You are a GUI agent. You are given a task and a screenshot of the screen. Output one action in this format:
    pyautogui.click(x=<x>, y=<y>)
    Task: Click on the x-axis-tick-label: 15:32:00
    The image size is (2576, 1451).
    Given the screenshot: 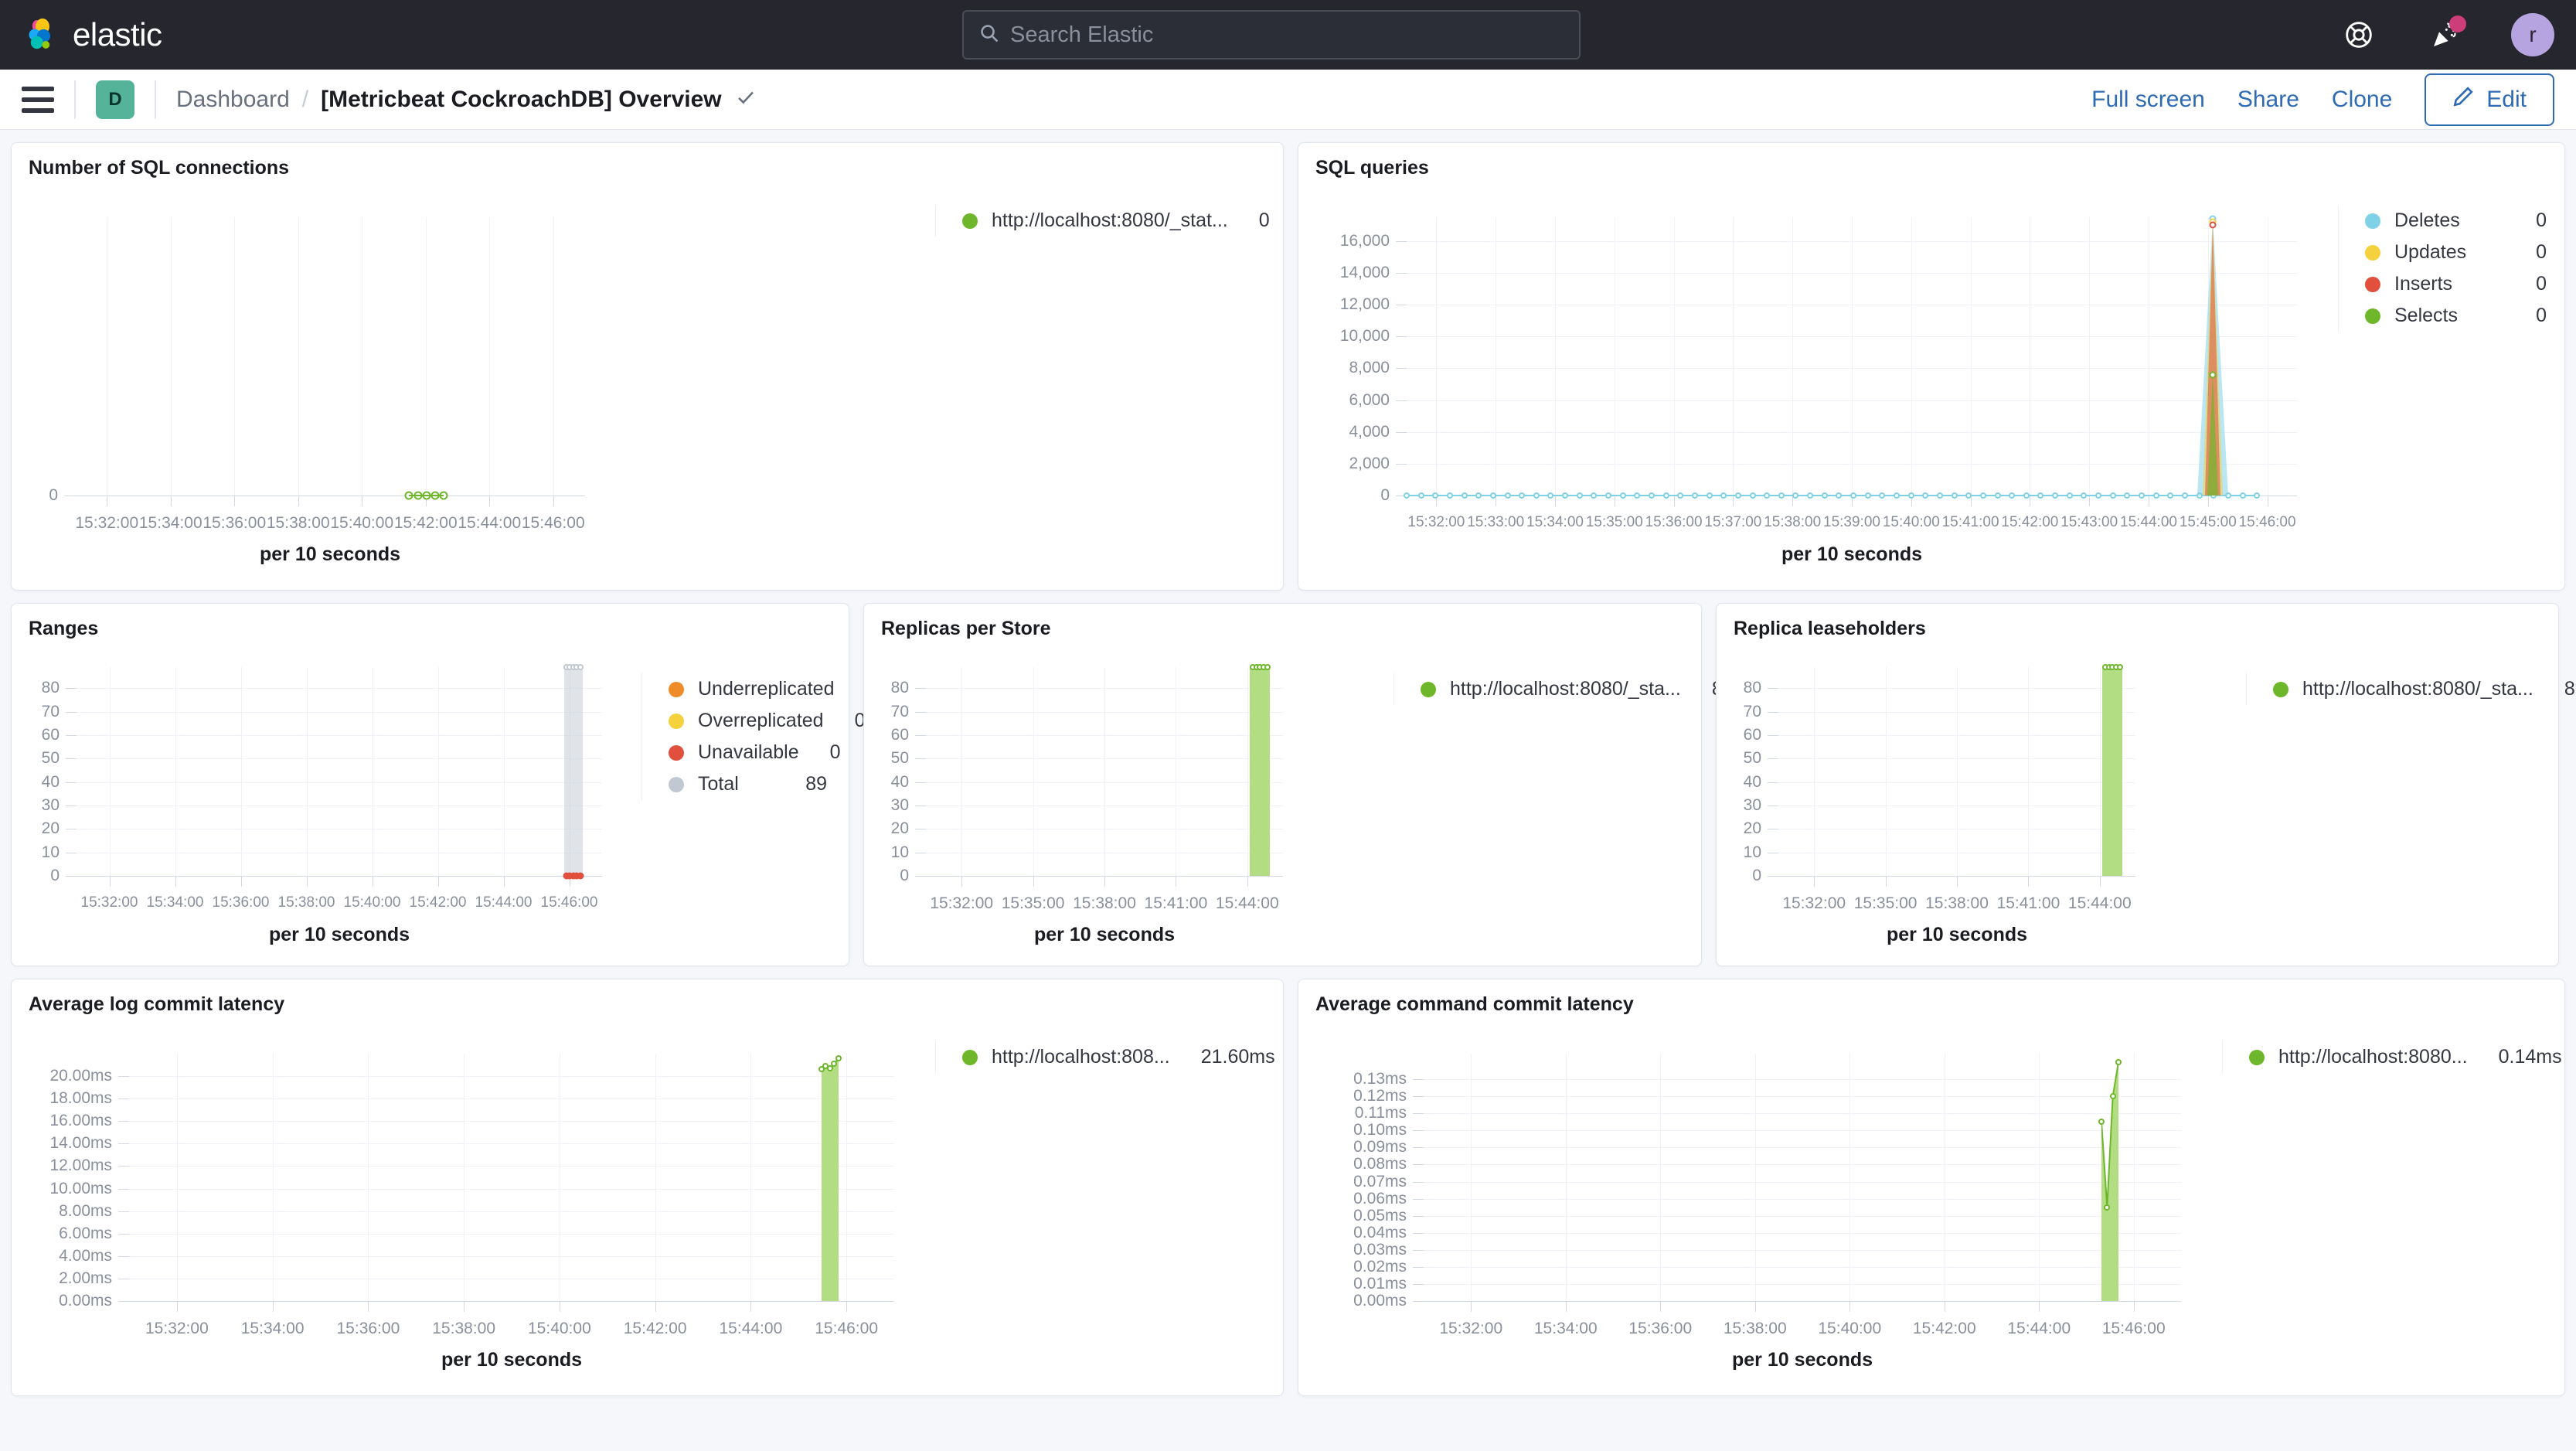 What is the action you would take?
    pyautogui.click(x=109, y=903)
    